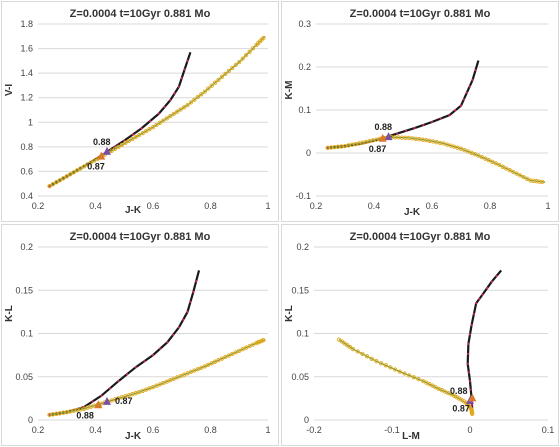  What do you see at coordinates (26, 98) in the screenshot?
I see `y-tick-label: 1.2` at bounding box center [26, 98].